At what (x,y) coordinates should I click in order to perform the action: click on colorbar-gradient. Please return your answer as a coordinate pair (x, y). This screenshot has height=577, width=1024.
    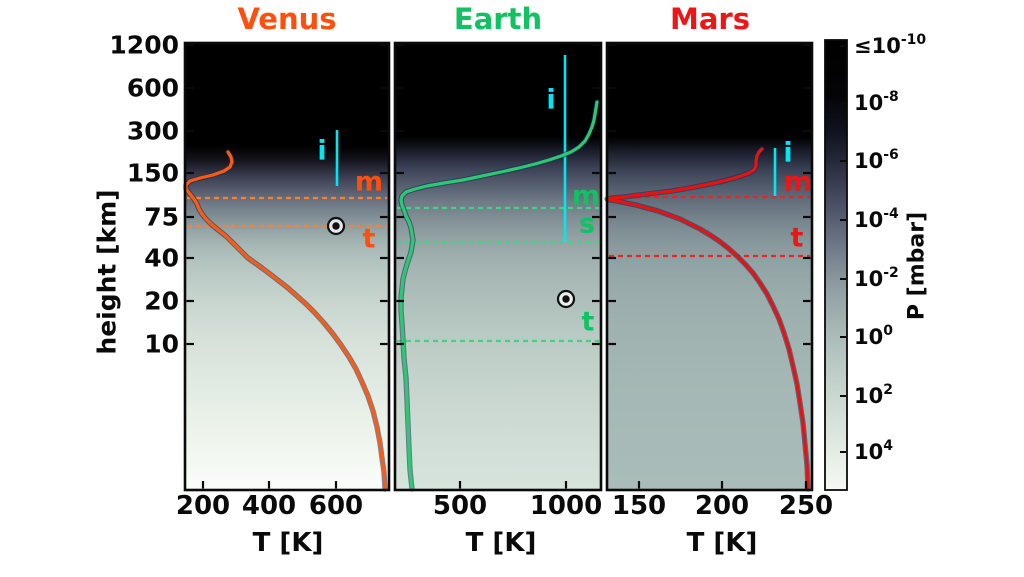
    Looking at the image, I should click on (836, 265).